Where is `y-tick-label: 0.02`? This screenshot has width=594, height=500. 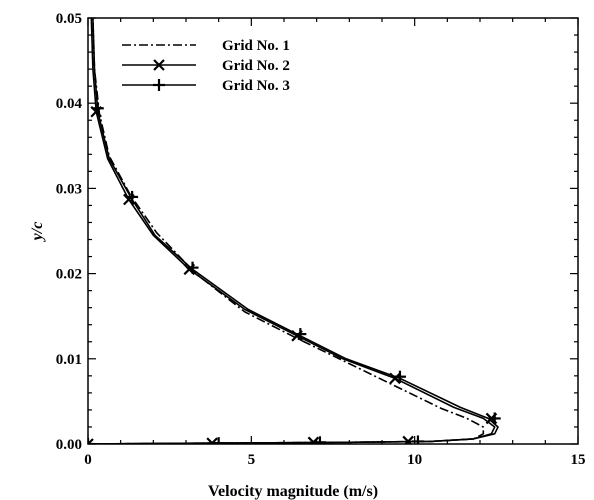 y-tick-label: 0.02 is located at coordinates (69, 275).